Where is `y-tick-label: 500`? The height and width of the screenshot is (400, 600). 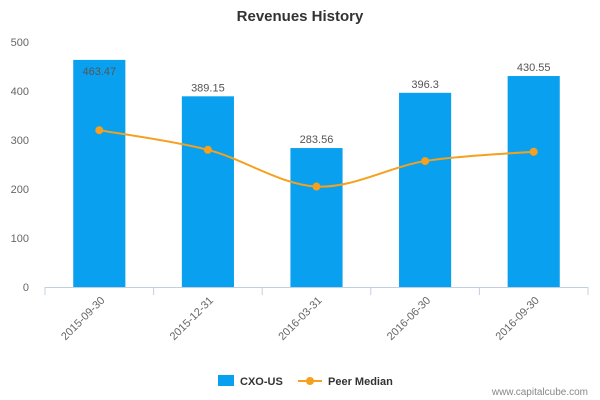 y-tick-label: 500 is located at coordinates (20, 43).